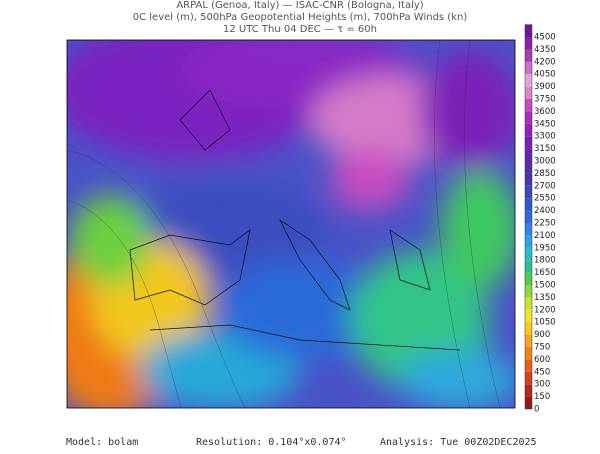 This screenshot has height=454, width=600. Describe the element at coordinates (271, 442) in the screenshot. I see `footer-resolution: Resolution: 0.104°x0.074°` at that location.